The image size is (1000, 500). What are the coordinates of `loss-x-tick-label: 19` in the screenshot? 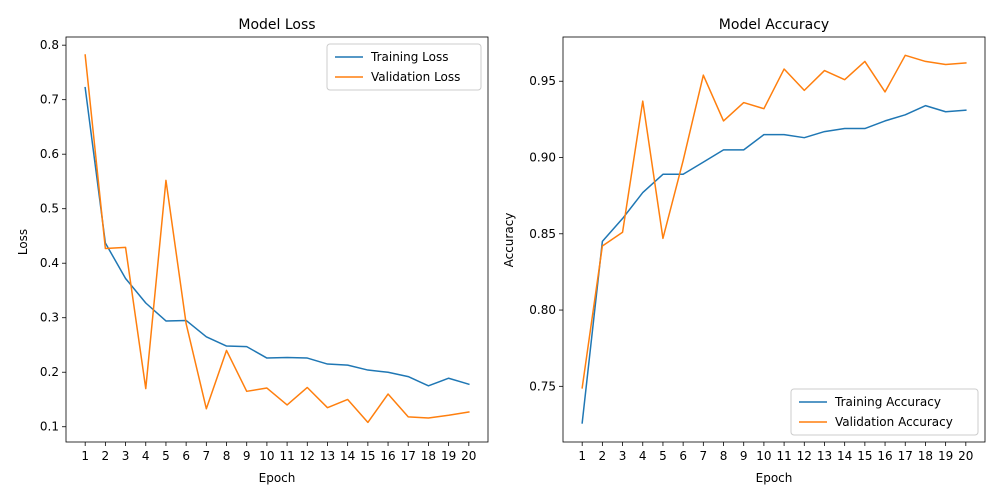 It's located at (448, 456).